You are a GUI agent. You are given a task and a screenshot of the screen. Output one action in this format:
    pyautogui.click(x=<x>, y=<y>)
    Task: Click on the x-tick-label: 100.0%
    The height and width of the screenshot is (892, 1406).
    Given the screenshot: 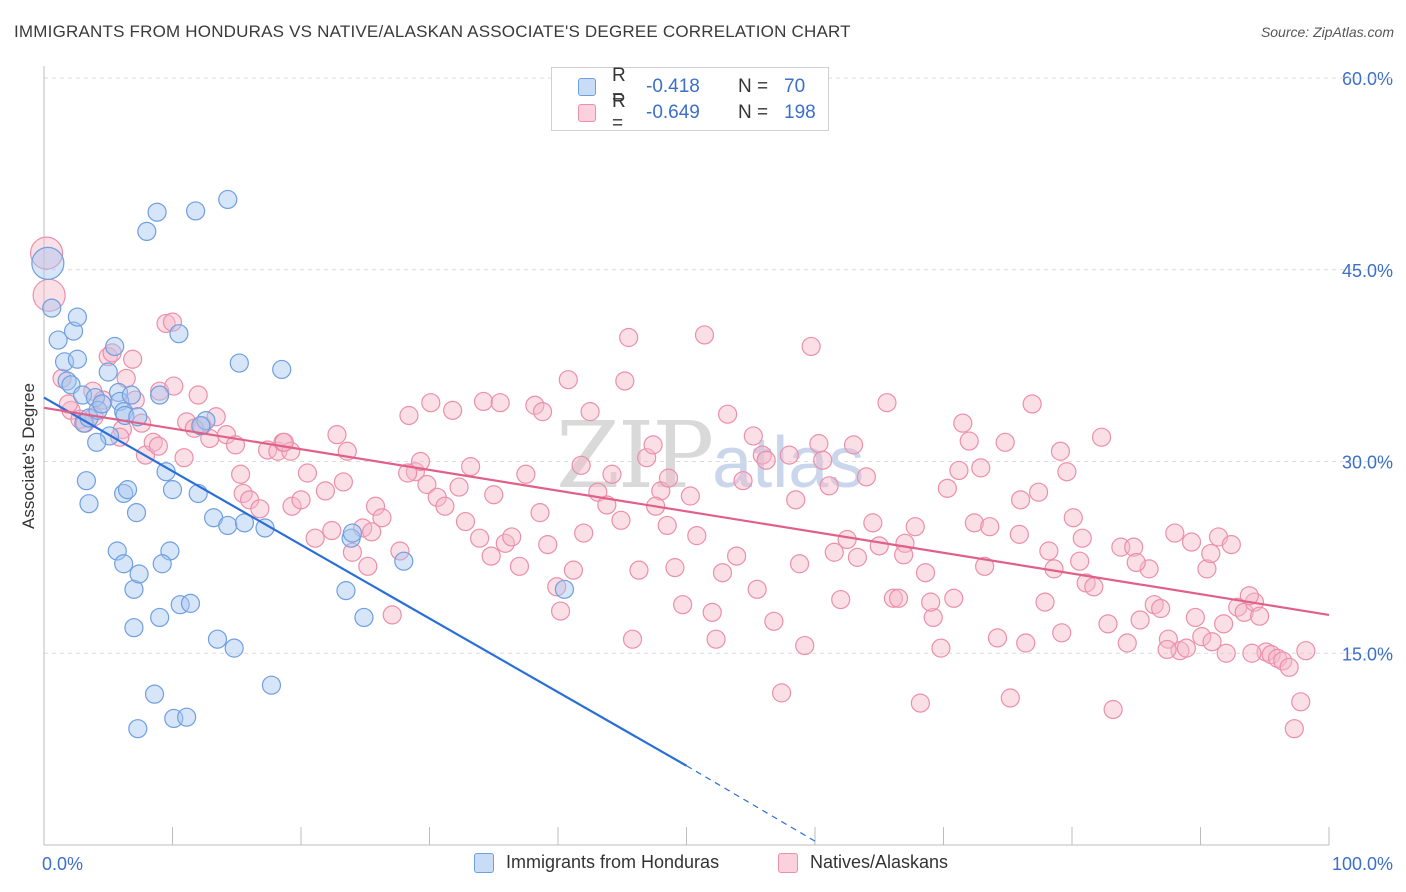 What is the action you would take?
    pyautogui.click(x=1362, y=864)
    